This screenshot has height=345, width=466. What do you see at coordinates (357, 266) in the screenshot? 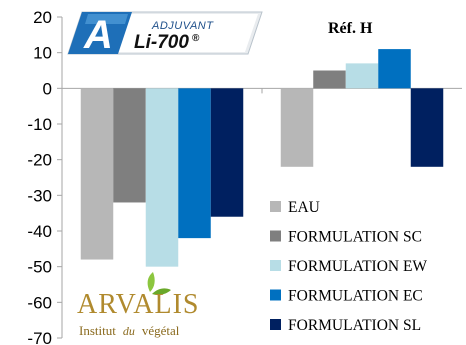
I see `legend-label: FORMULATION EW` at bounding box center [357, 266].